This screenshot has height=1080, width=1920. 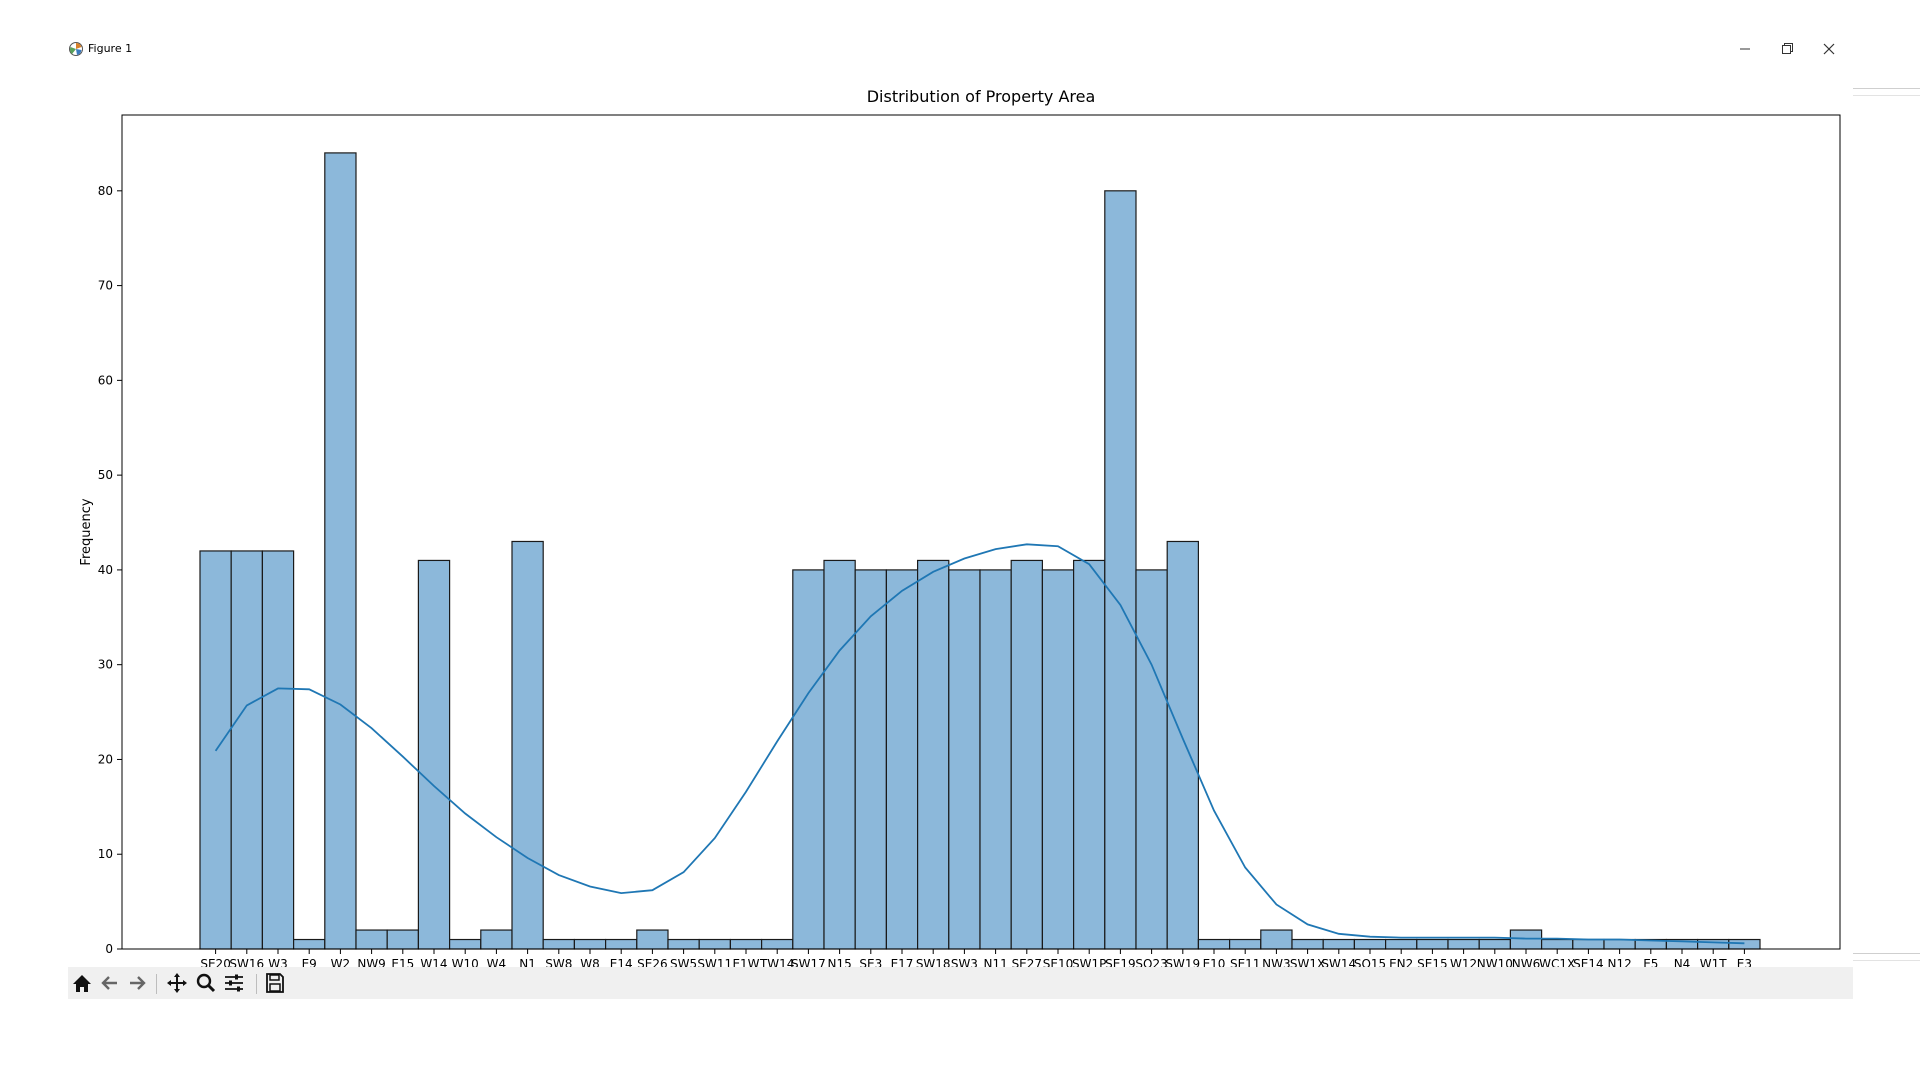 What do you see at coordinates (683, 962) in the screenshot?
I see `x-tick-label: SW5` at bounding box center [683, 962].